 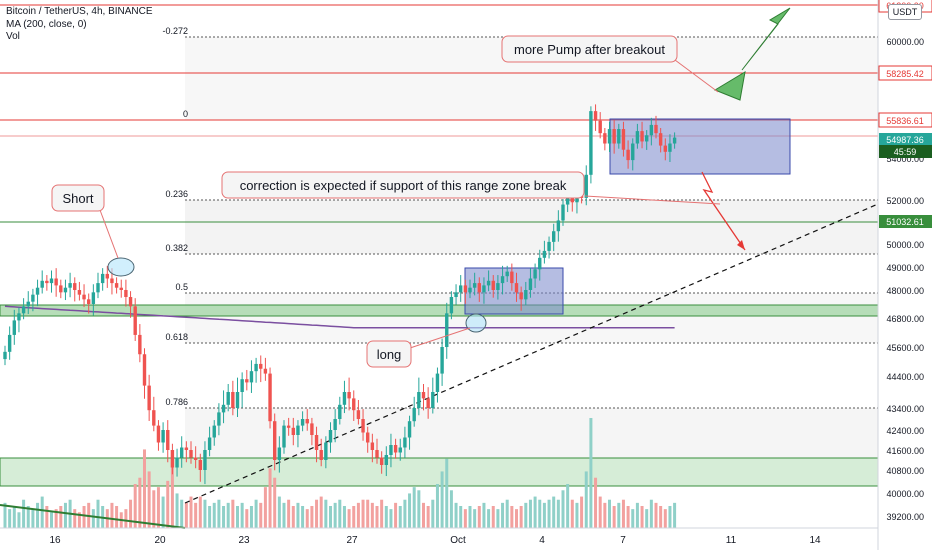 I want to click on fib-level-label: 0.236, so click(x=176, y=194).